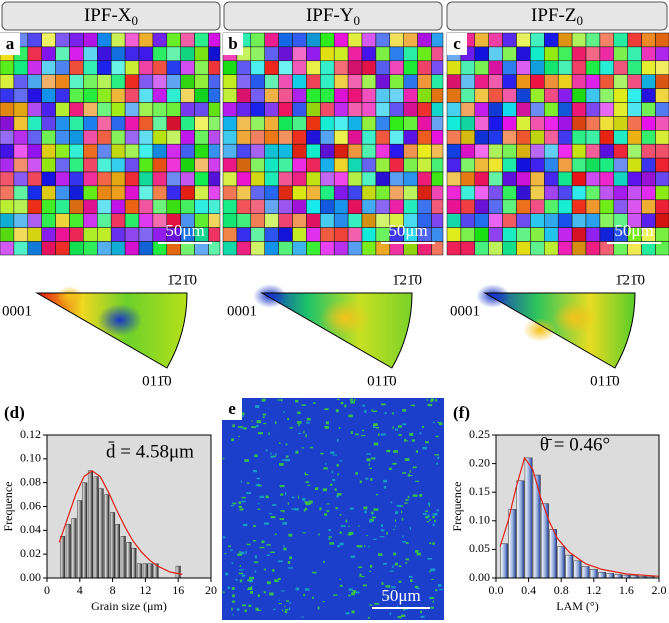 The width and height of the screenshot is (669, 623). Describe the element at coordinates (10, 43) in the screenshot. I see `panel-label: a` at that location.